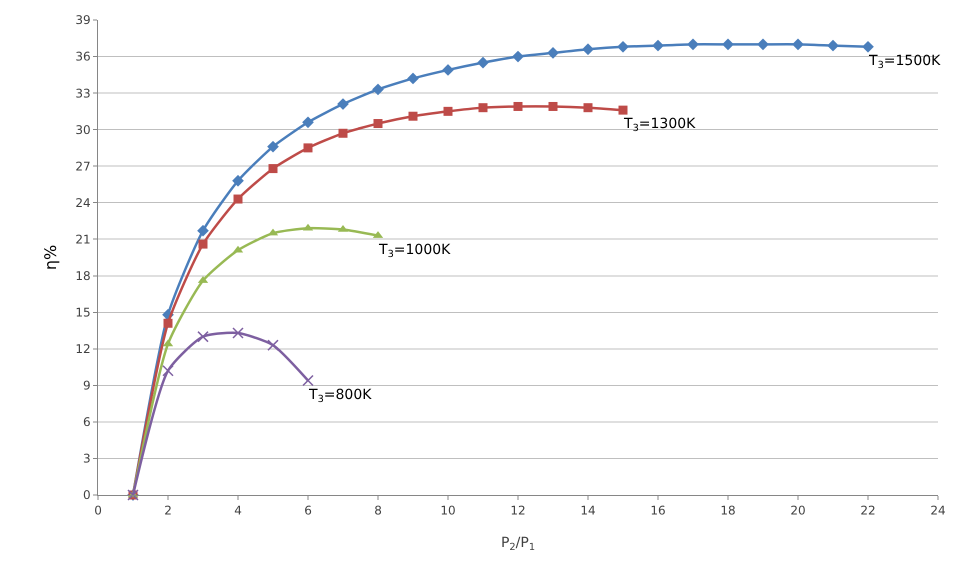 This screenshot has width=967, height=569. Describe the element at coordinates (798, 510) in the screenshot. I see `x-tick-label: 20` at that location.